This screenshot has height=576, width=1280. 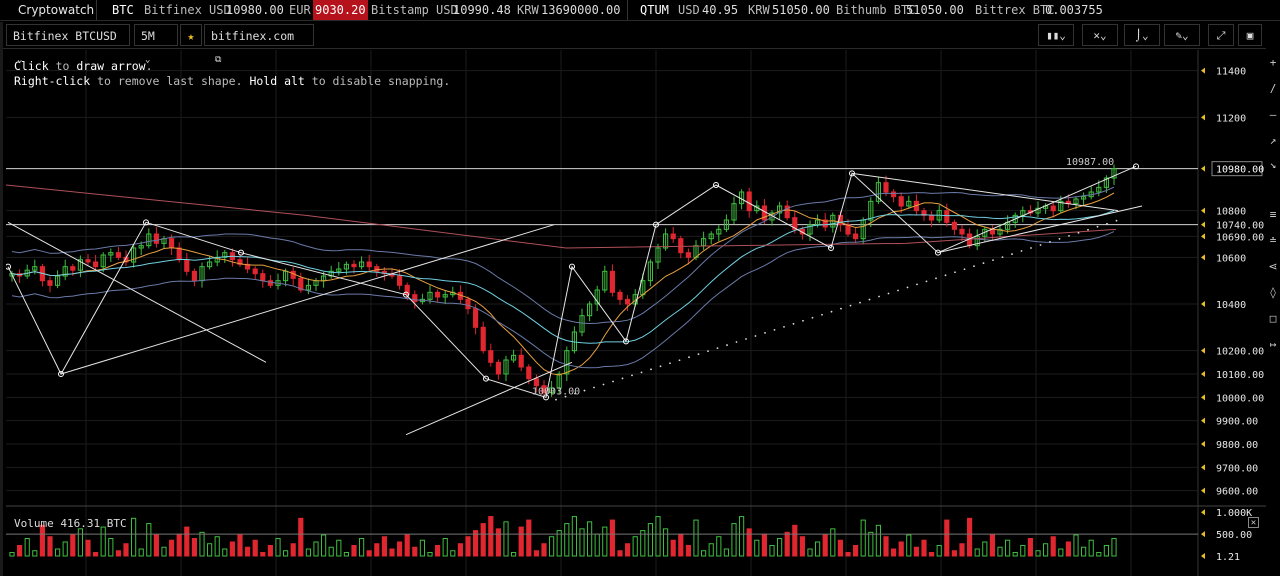 I want to click on channel-tool-icon: ≡, so click(x=1273, y=214).